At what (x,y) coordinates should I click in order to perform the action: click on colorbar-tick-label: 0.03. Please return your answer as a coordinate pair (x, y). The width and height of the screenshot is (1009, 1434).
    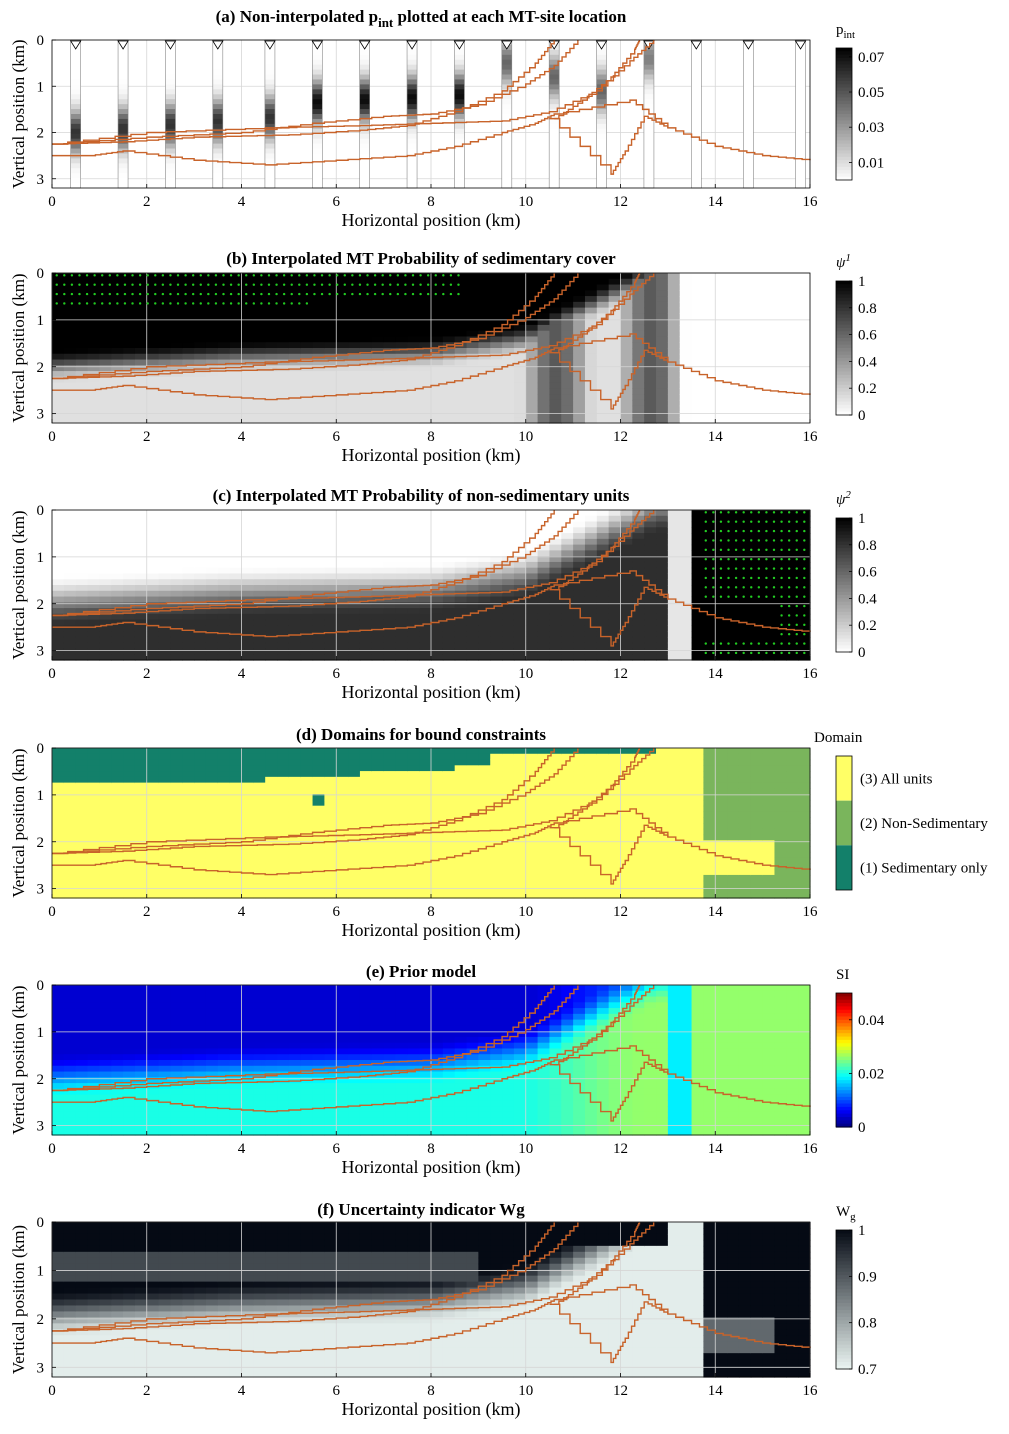
    Looking at the image, I should click on (871, 128).